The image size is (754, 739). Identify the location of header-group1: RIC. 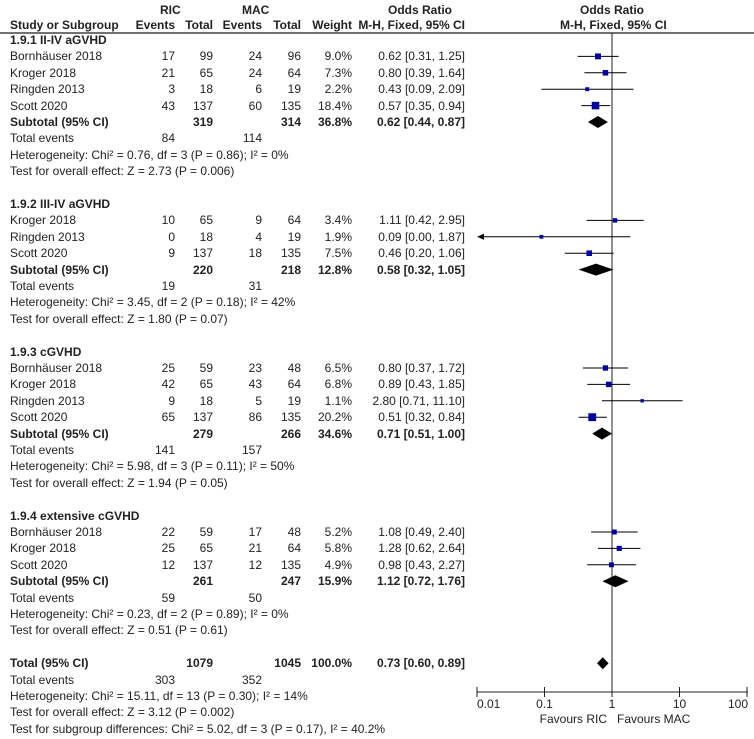
(170, 10).